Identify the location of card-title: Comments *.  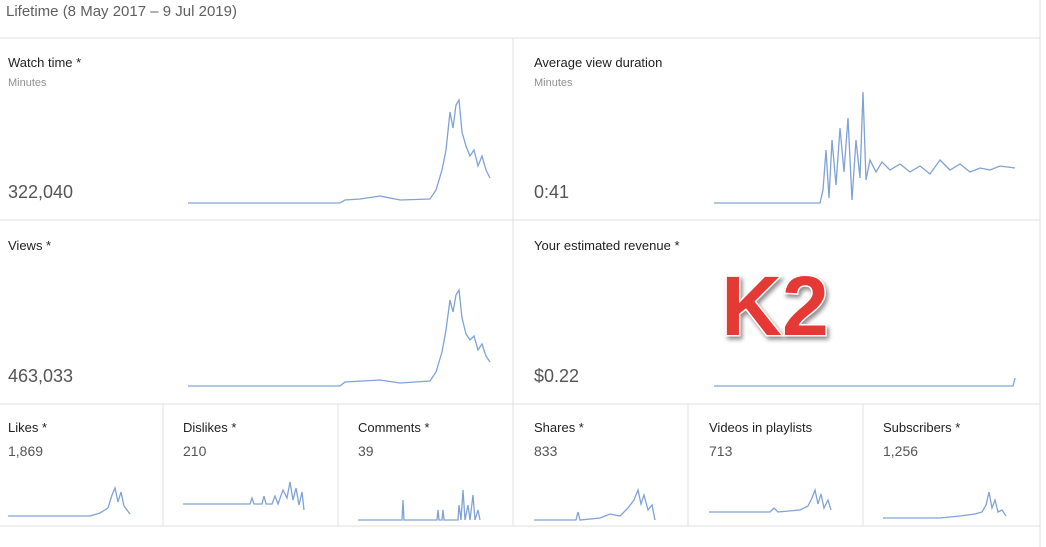
(394, 427).